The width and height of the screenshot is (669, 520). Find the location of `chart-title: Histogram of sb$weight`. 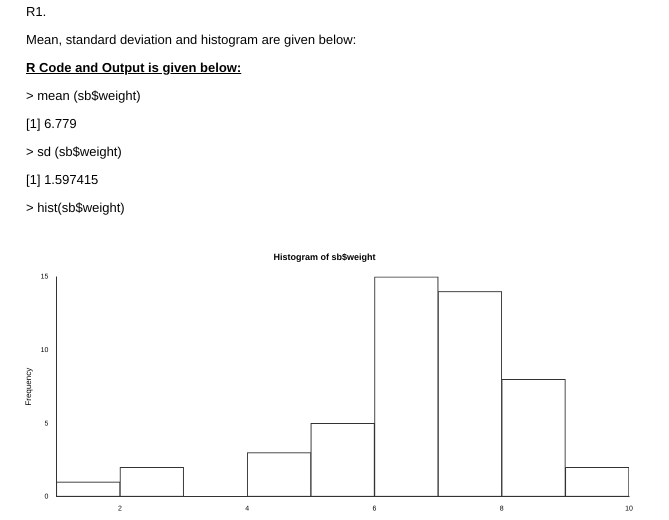

chart-title: Histogram of sb$weight is located at coordinates (324, 257).